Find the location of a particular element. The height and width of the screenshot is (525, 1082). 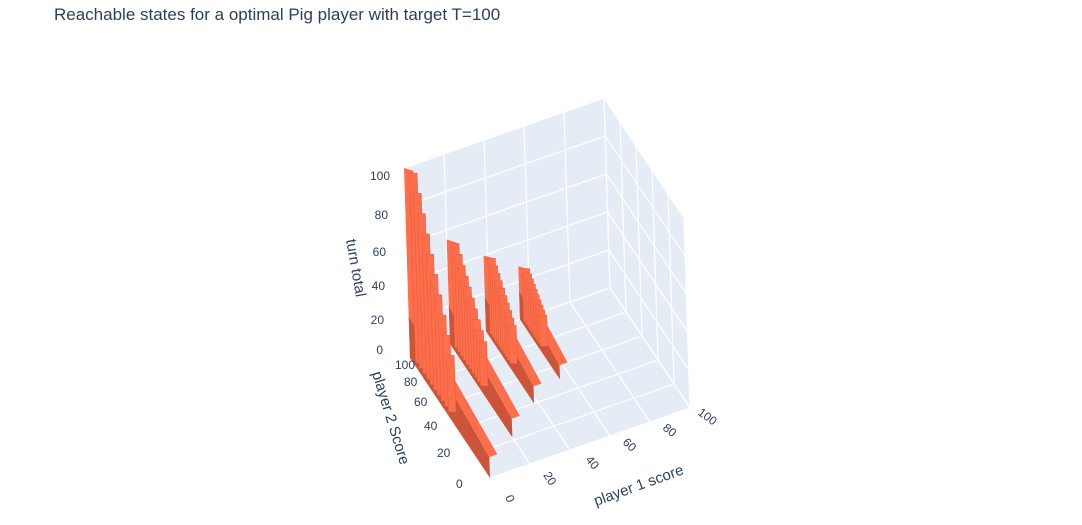

x-tick-label: 0 is located at coordinates (510, 499).